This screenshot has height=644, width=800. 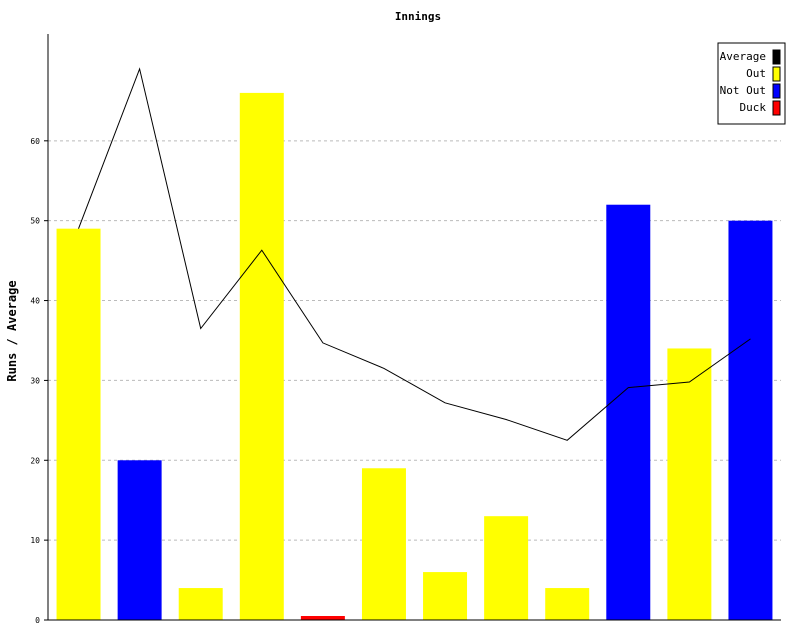 What do you see at coordinates (35, 460) in the screenshot?
I see `y-tick-label: 20` at bounding box center [35, 460].